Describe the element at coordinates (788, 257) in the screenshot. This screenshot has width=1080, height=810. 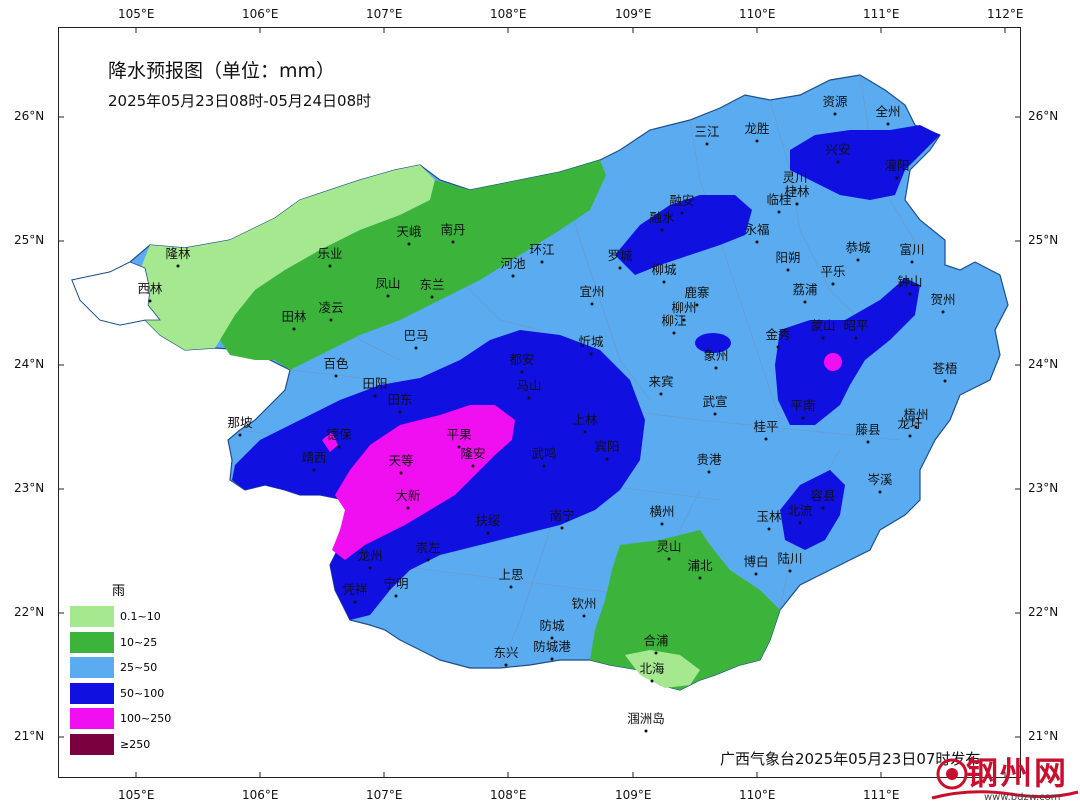
I see `city-label: 阳朔` at that location.